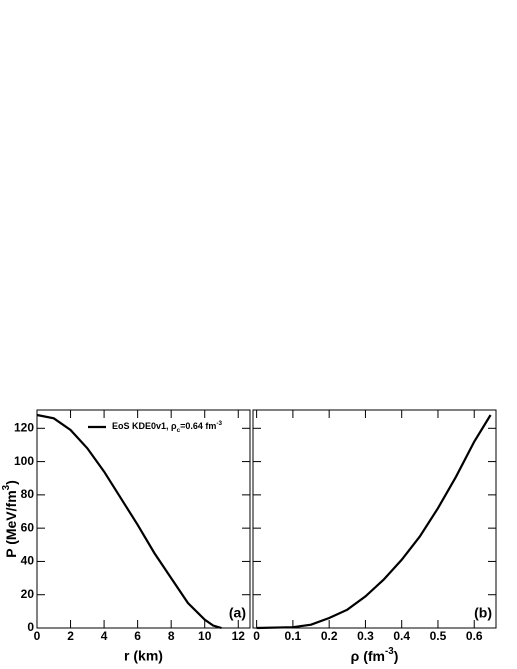 The width and height of the screenshot is (517, 669). I want to click on x-axis-title-part: -3, so click(389, 651).